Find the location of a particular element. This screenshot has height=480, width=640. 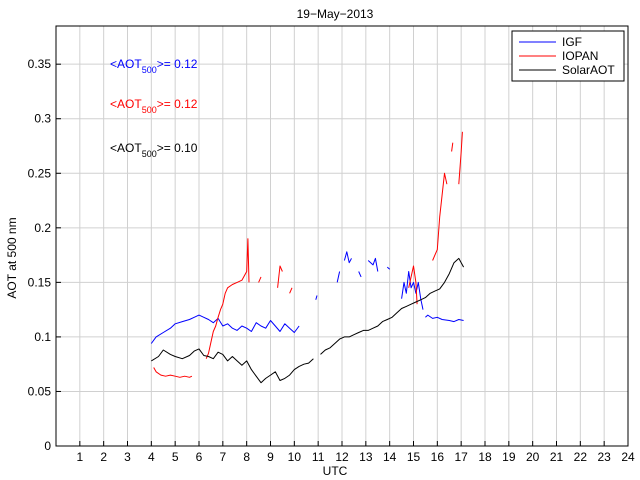

y-tick-label: 0.35 is located at coordinates (40, 64).